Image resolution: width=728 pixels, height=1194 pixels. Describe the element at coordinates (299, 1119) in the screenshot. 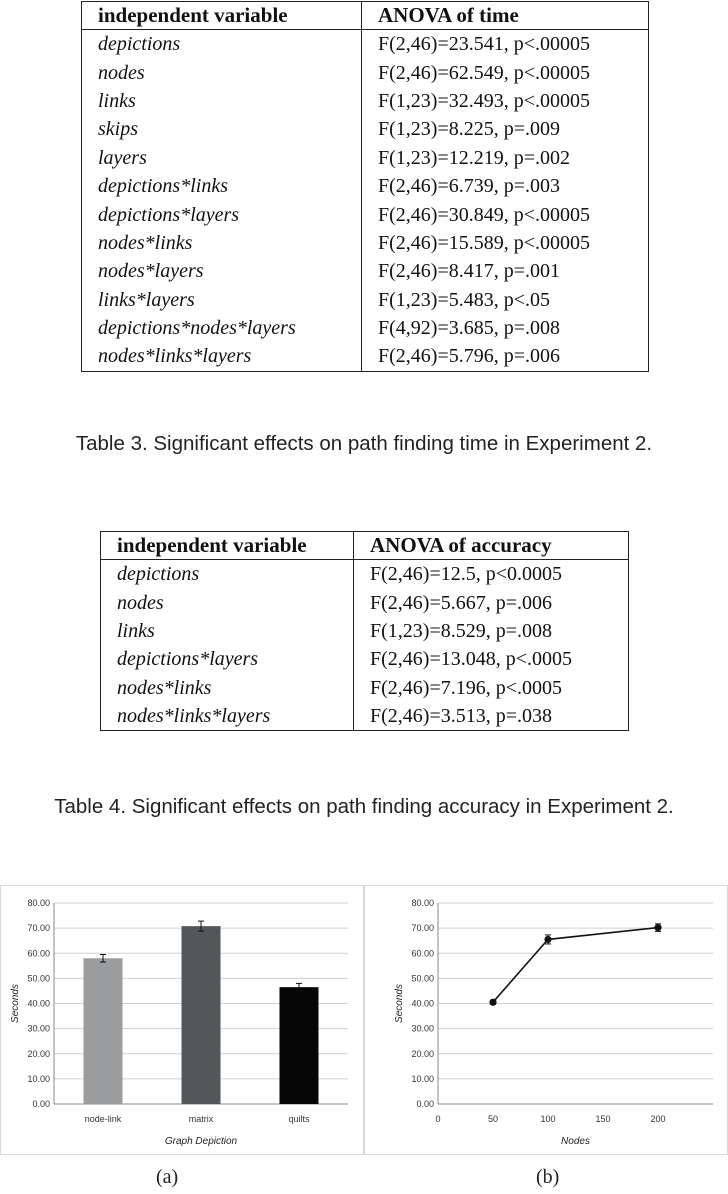

I see `chart-a-xtick-label: quilts` at that location.